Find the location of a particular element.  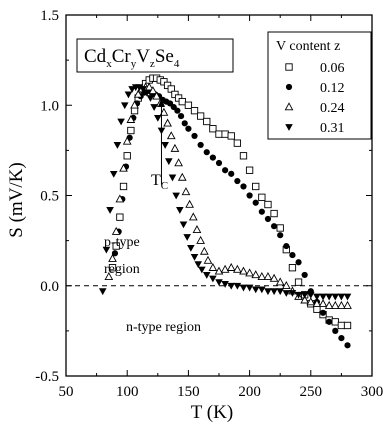

tc-label-sub: C is located at coordinates (164, 186).